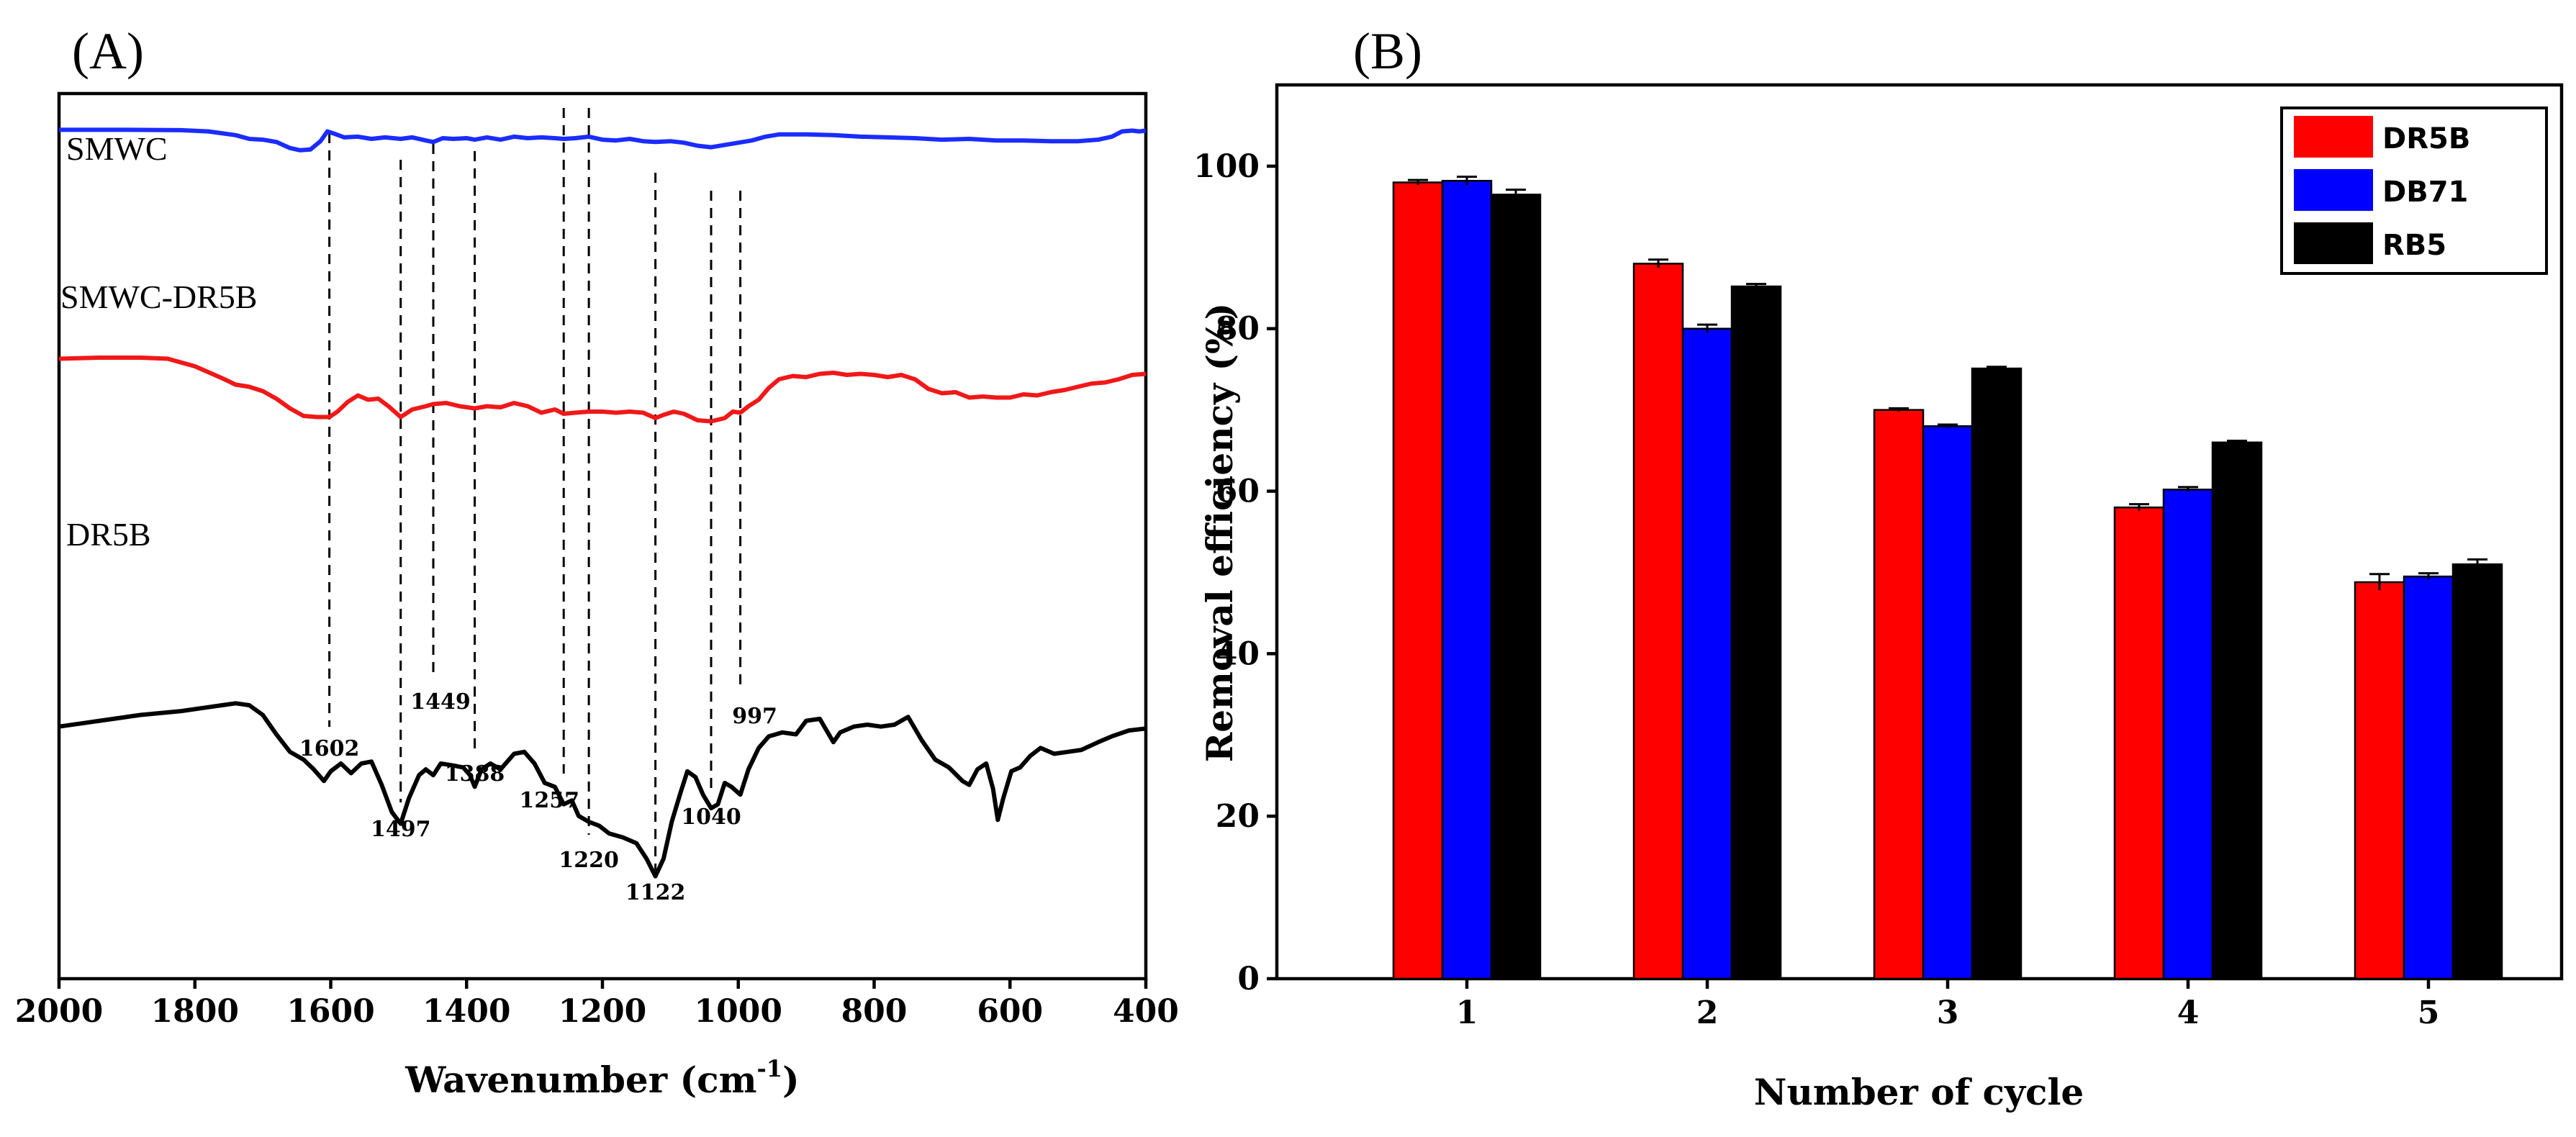  I want to click on legend-swatch-rb5, so click(2333, 243).